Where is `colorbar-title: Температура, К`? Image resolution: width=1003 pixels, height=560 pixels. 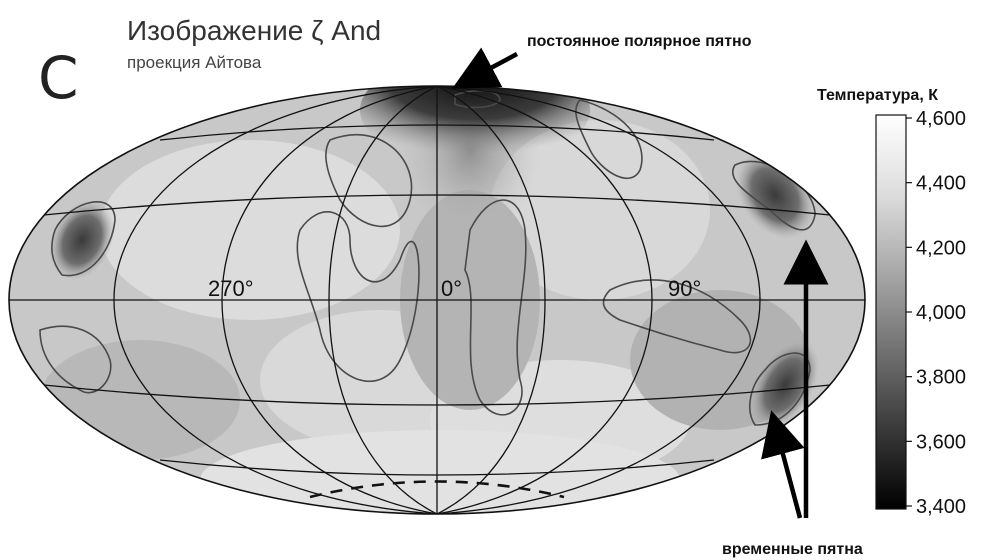 colorbar-title: Температура, К is located at coordinates (877, 95).